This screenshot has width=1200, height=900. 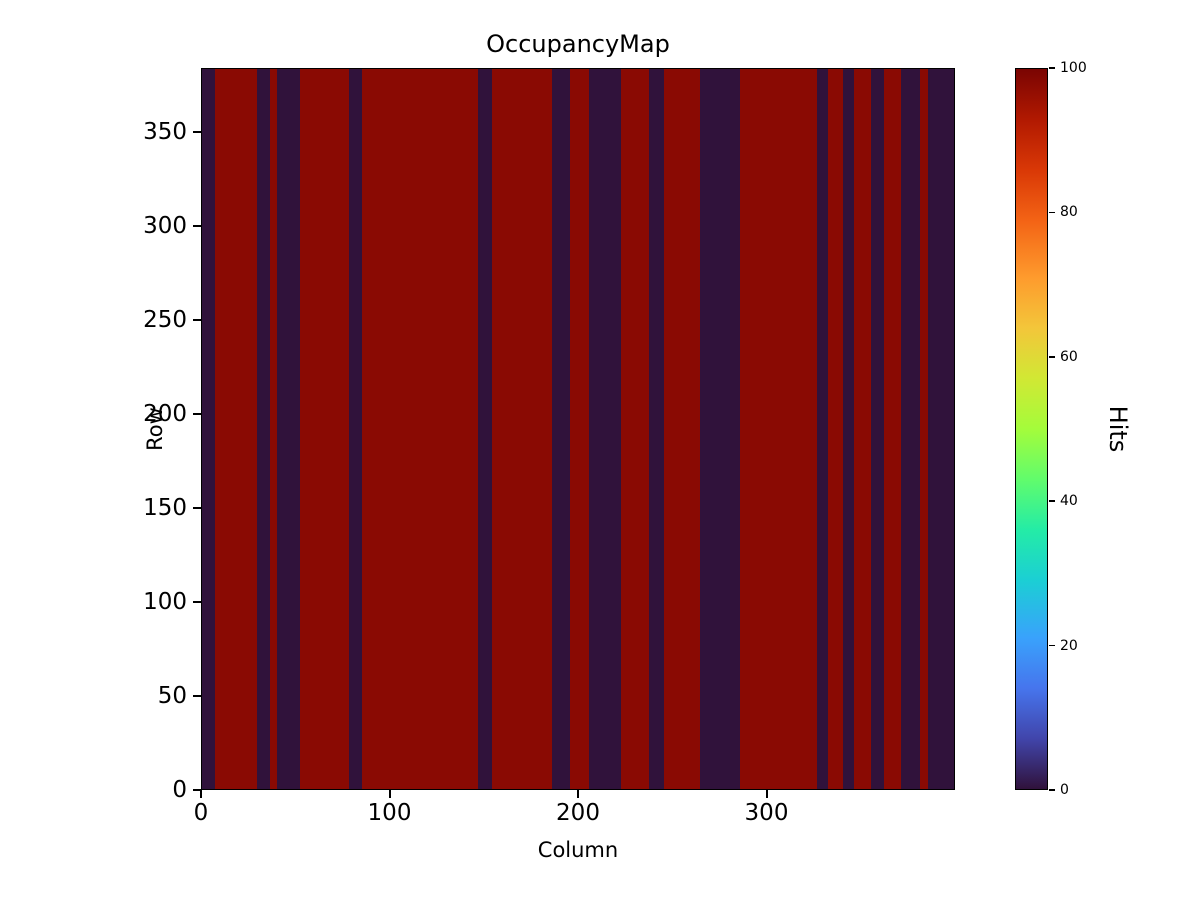 What do you see at coordinates (1069, 212) in the screenshot?
I see `colorbar-tick-label: 80` at bounding box center [1069, 212].